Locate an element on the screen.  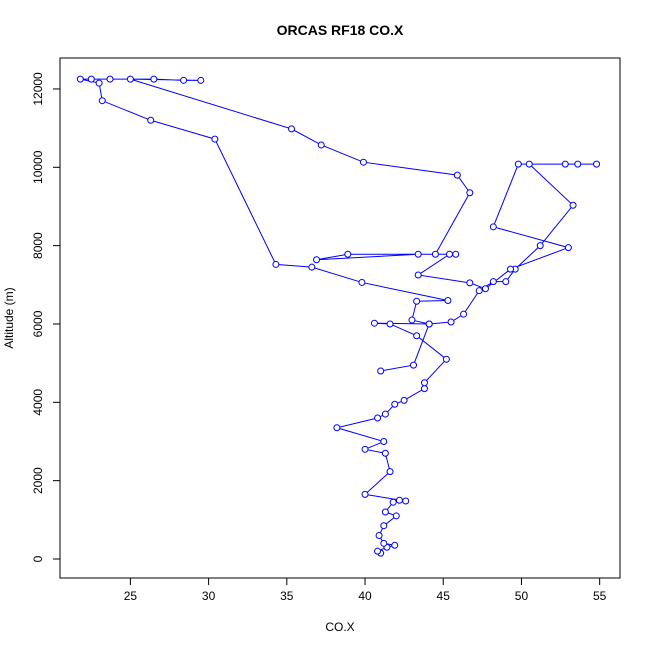
y-tick-label: 6000 is located at coordinates (38, 323).